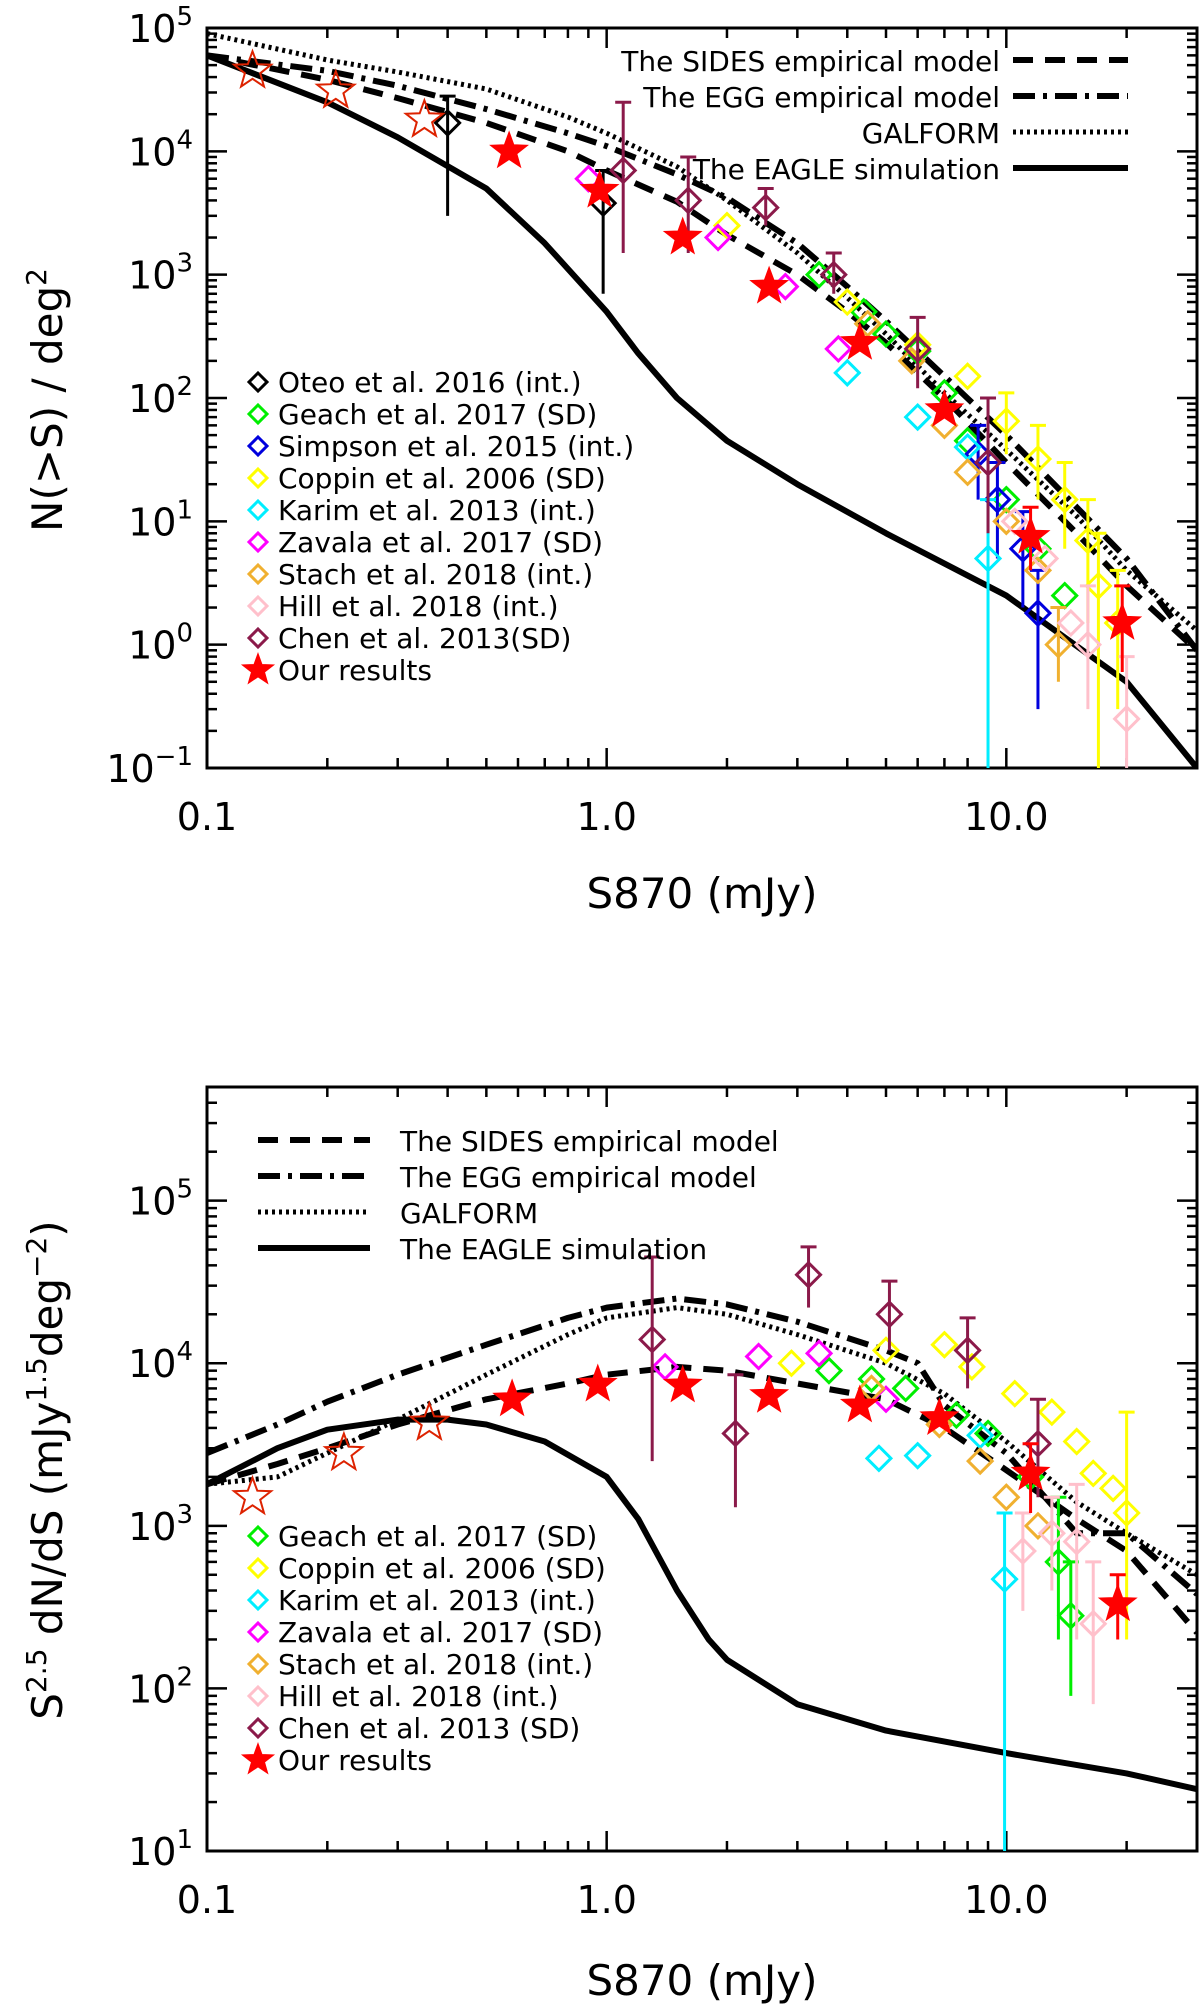  What do you see at coordinates (437, 1536) in the screenshot?
I see `legend-label: Geach et al. 2017 (SD)` at bounding box center [437, 1536].